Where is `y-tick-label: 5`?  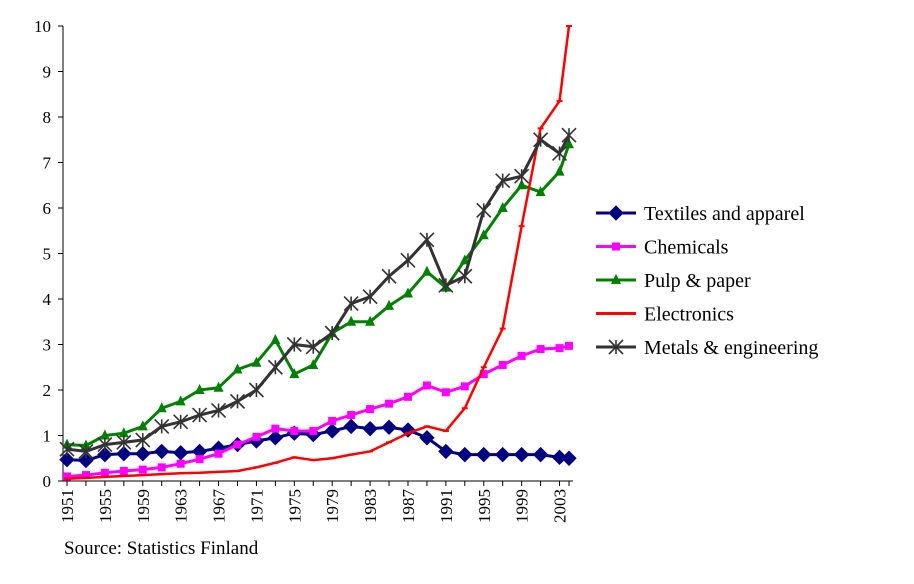
y-tick-label: 5 is located at coordinates (47, 254).